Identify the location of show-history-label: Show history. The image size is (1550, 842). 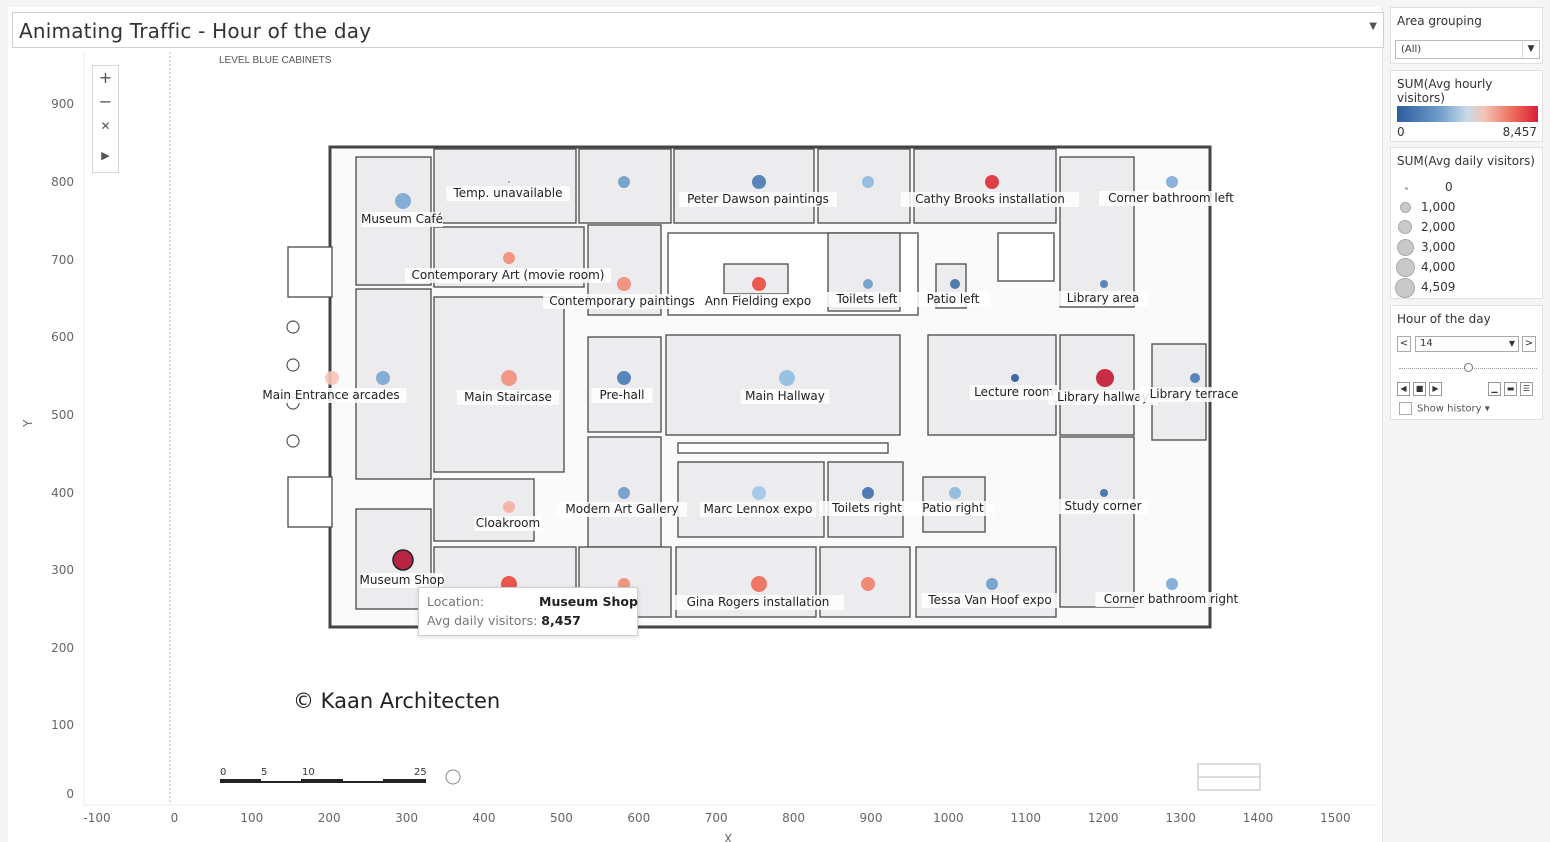
(1449, 409).